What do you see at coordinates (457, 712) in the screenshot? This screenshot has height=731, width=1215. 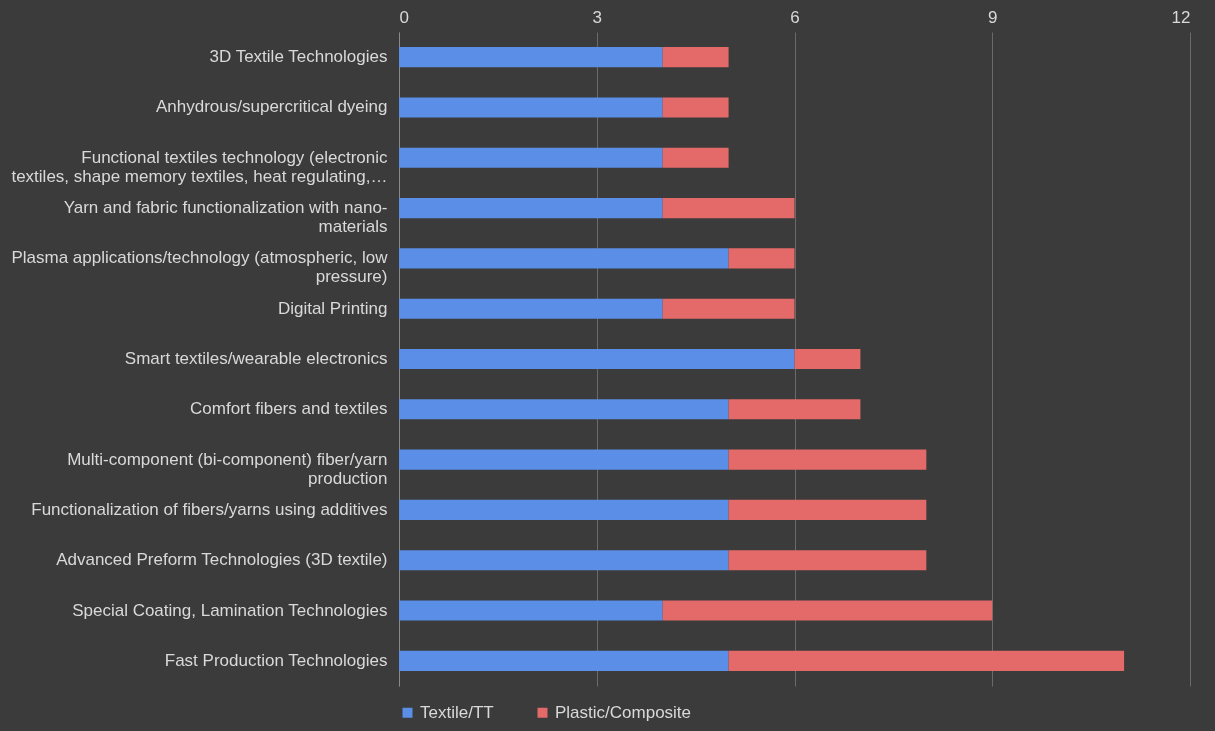 I see `legend-label: Textile/TT` at bounding box center [457, 712].